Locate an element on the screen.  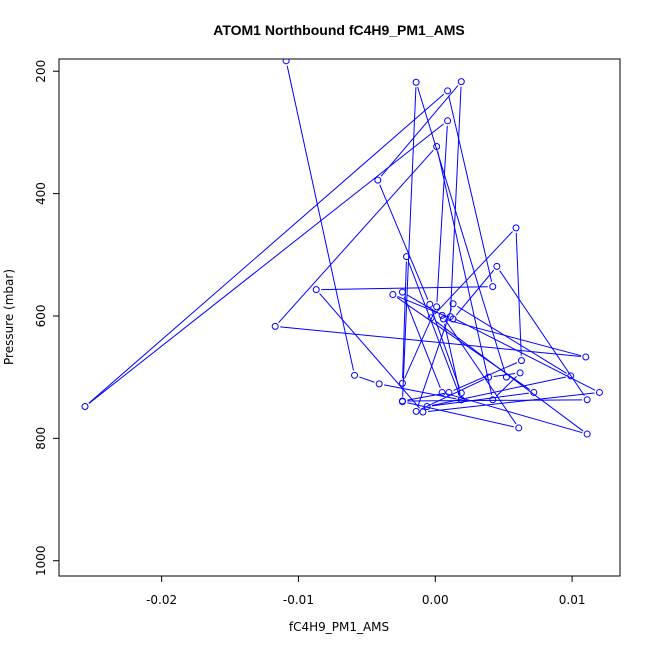
y-axis: 200 400 600 800 1000 is located at coordinates (46, 318).